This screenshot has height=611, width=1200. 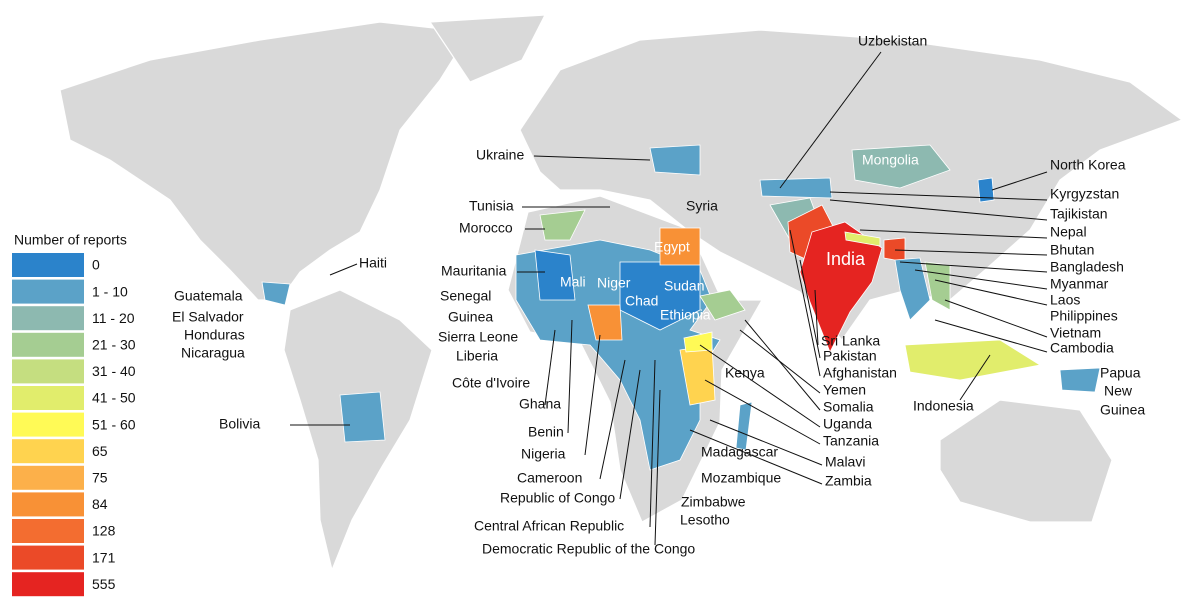 I want to click on legend-label: 171, so click(x=104, y=557).